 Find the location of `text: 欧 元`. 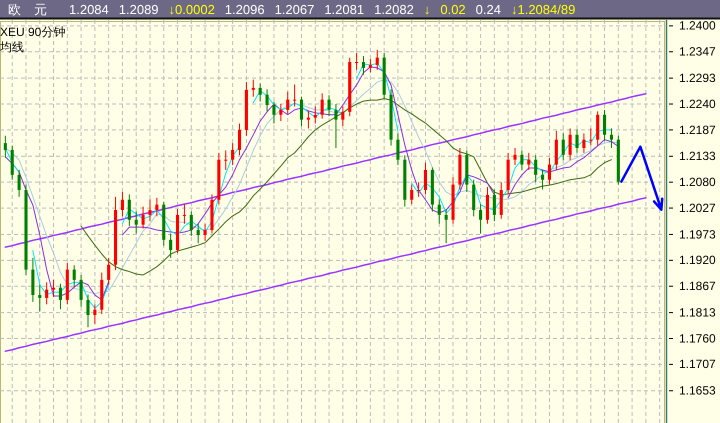

text: 欧 元 is located at coordinates (27, 9).